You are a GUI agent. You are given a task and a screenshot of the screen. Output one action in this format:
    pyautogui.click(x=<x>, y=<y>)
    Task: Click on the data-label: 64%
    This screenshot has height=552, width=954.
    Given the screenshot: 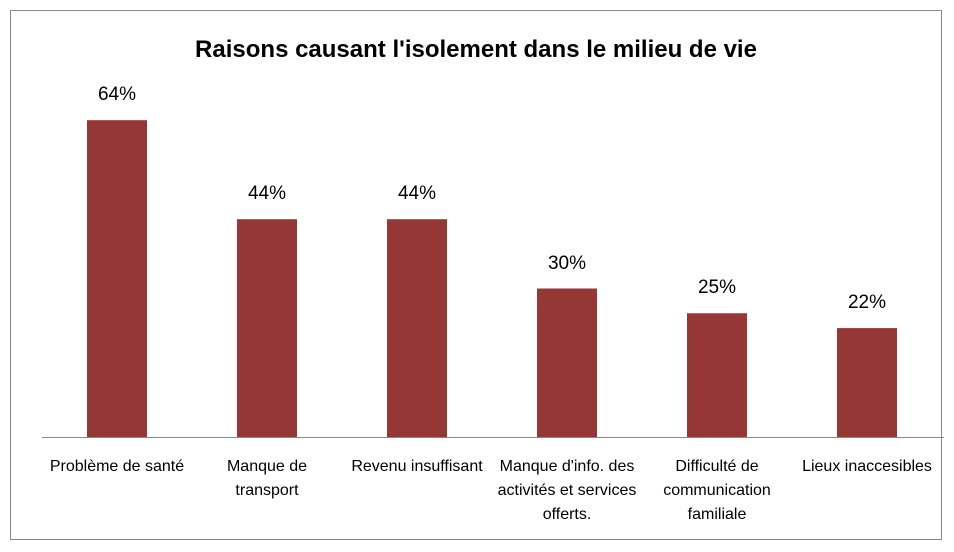 What is the action you would take?
    pyautogui.click(x=117, y=95)
    